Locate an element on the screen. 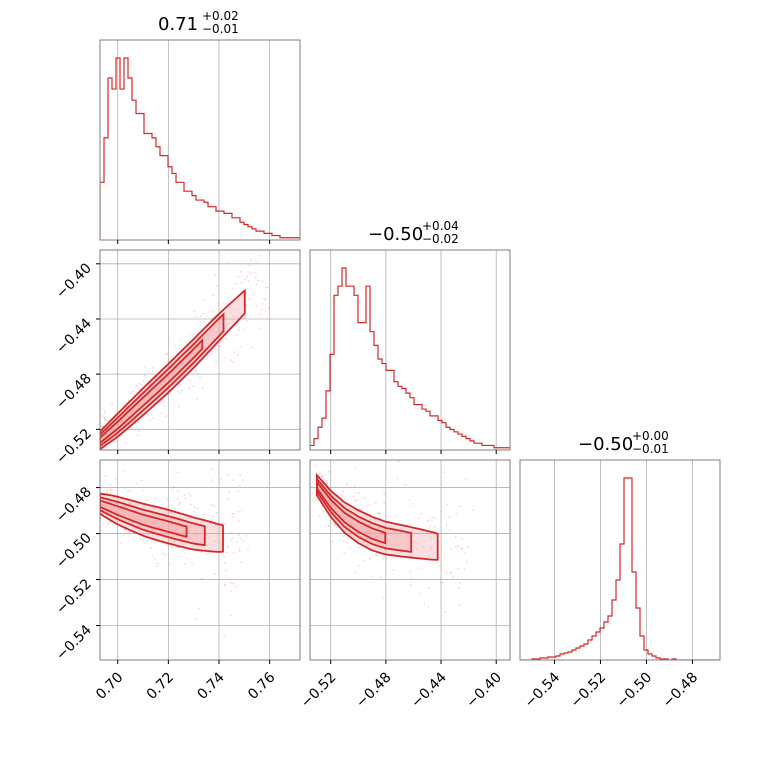 The image size is (760, 760). panel-frame is located at coordinates (410, 350).